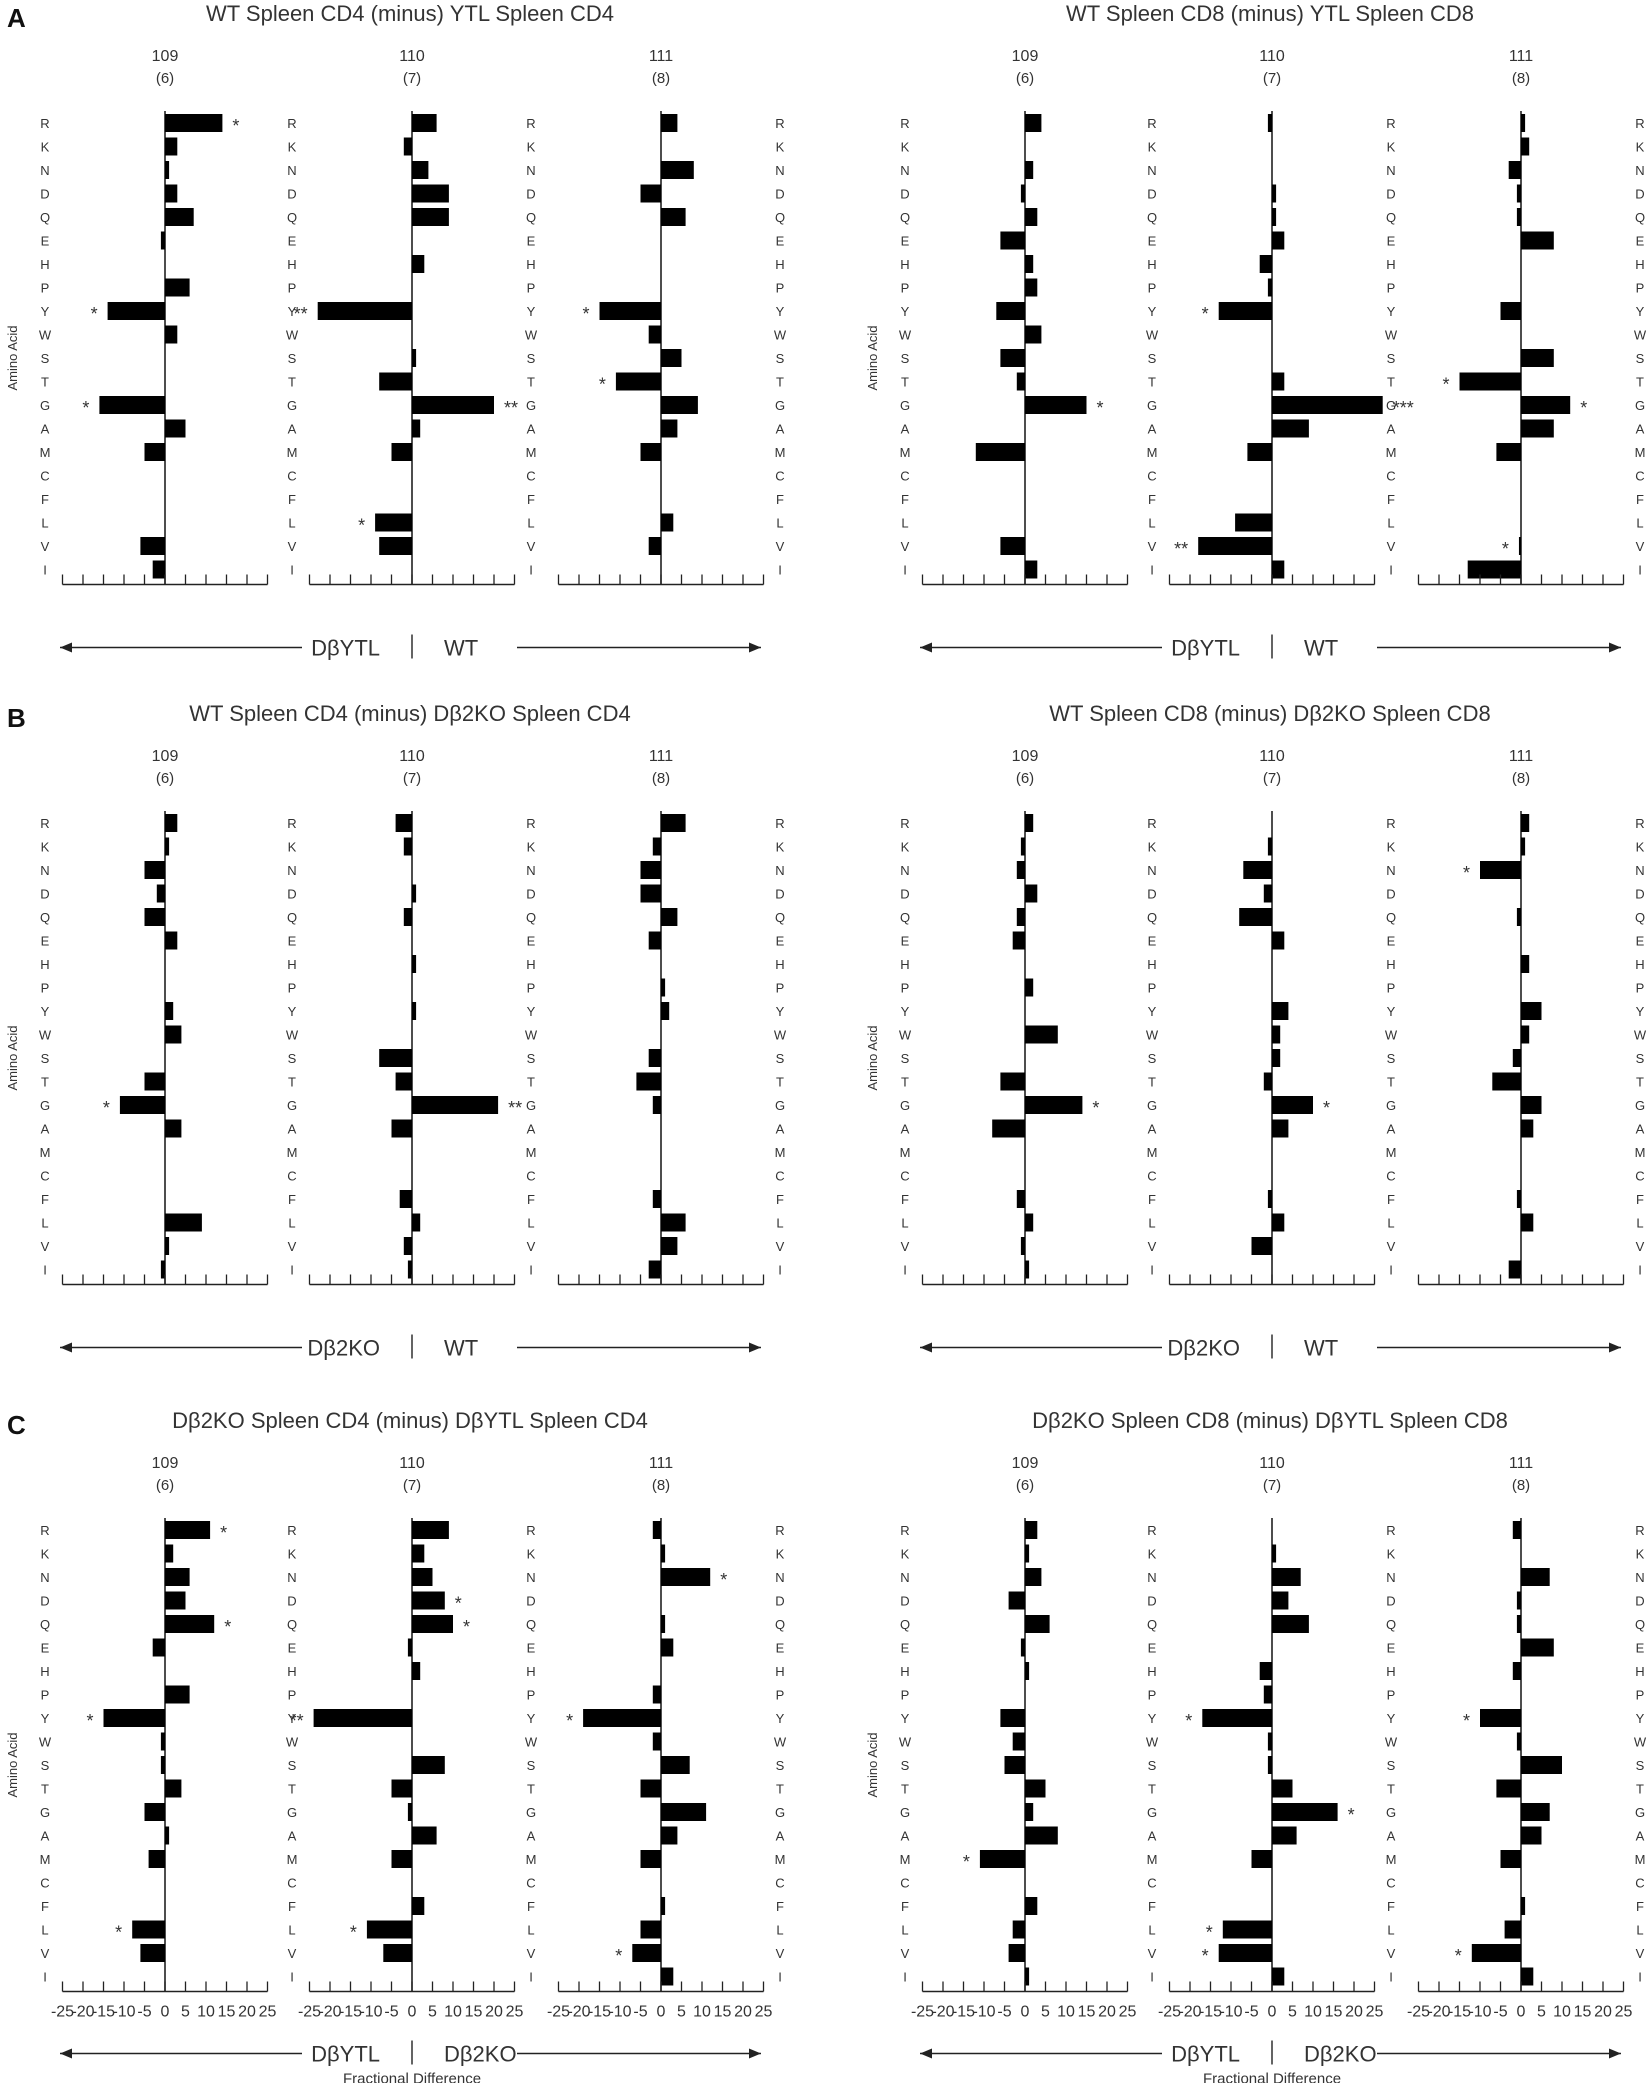 The width and height of the screenshot is (1650, 2083). What do you see at coordinates (661, 756) in the screenshot?
I see `position-number: 111` at bounding box center [661, 756].